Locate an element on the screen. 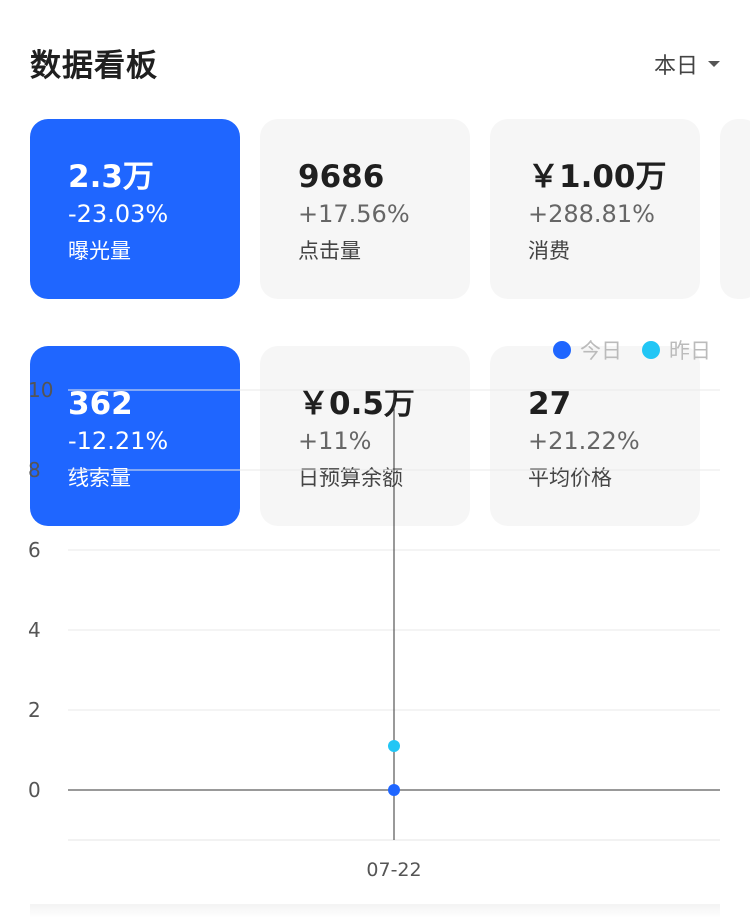  metric-card-spend: ￥1.00万 +288.81% 消费 is located at coordinates (595, 209).